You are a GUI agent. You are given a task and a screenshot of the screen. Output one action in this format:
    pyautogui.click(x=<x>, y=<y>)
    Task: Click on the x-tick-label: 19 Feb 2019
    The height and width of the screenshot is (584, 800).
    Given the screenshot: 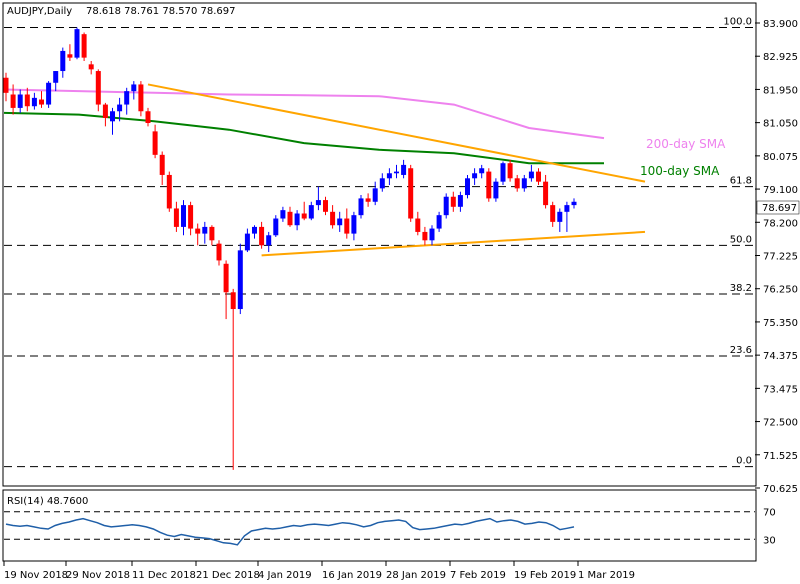 What is the action you would take?
    pyautogui.click(x=545, y=575)
    